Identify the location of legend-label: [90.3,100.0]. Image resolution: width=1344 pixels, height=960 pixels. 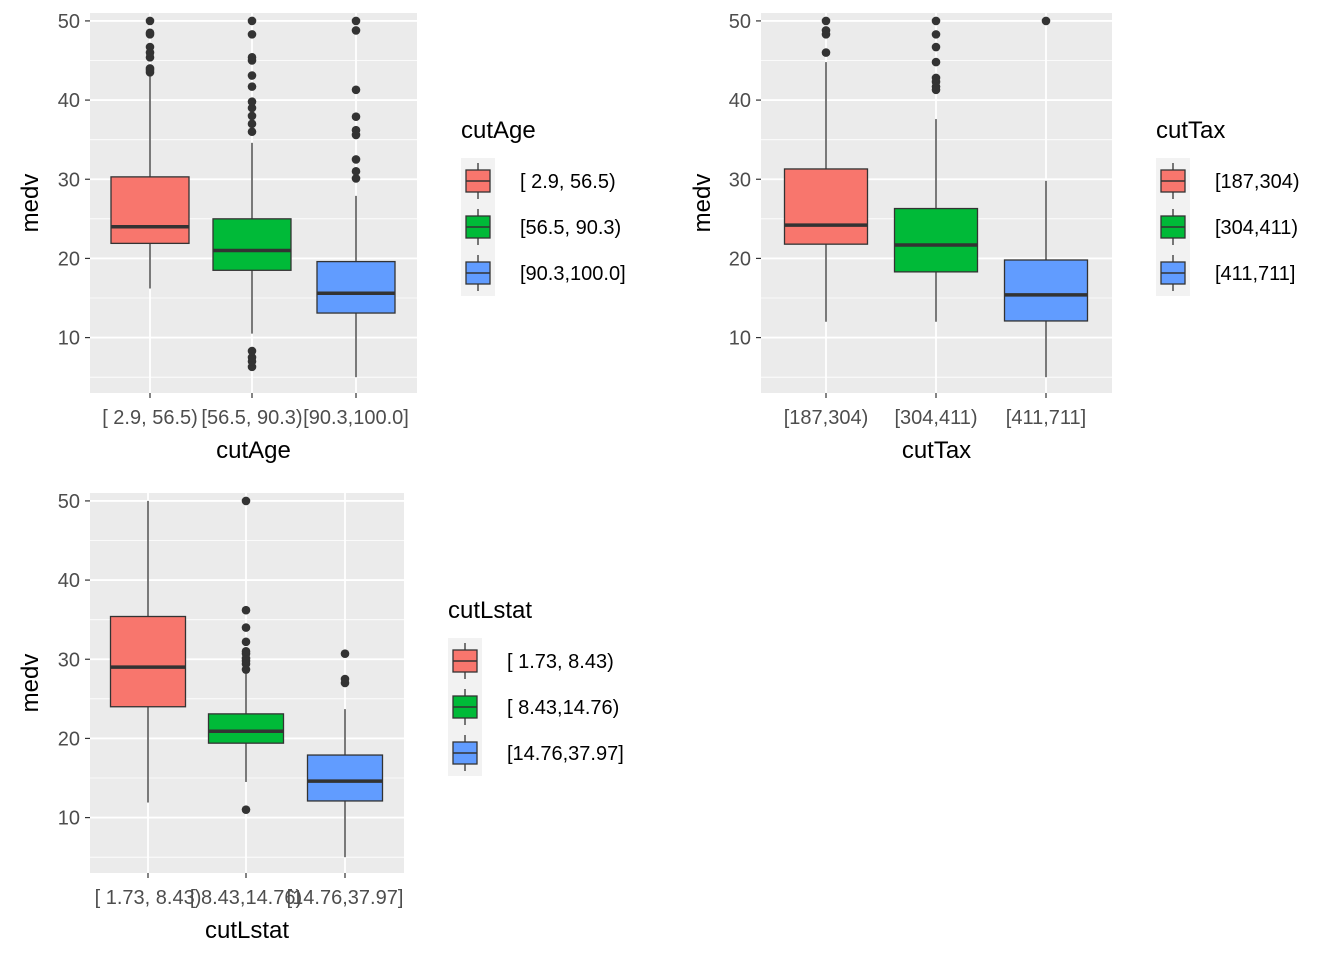
(573, 274).